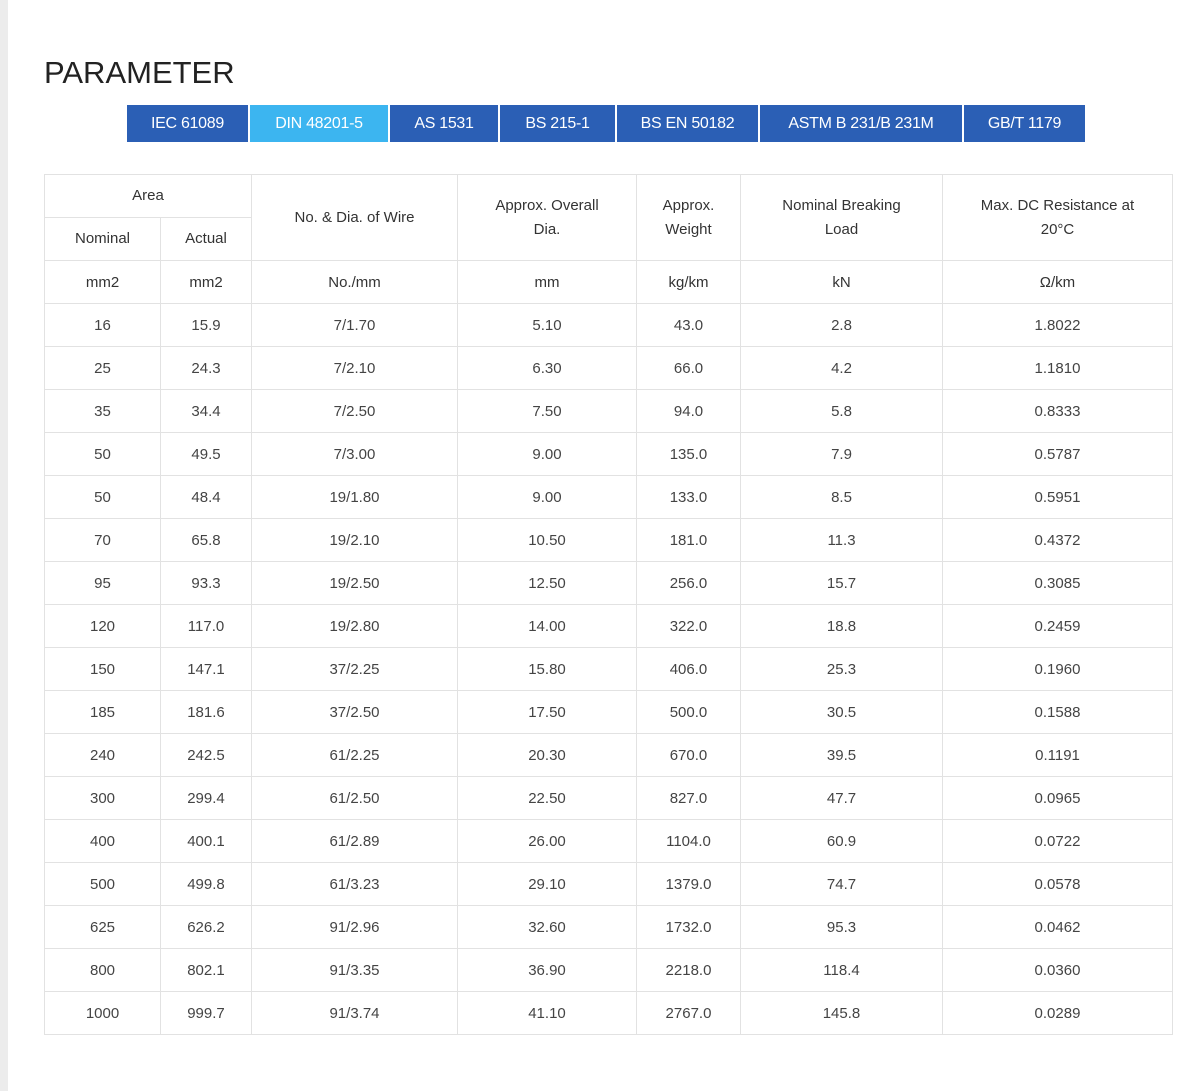 The height and width of the screenshot is (1091, 1200). Describe the element at coordinates (841, 970) in the screenshot. I see `table-cell: 118.4` at that location.